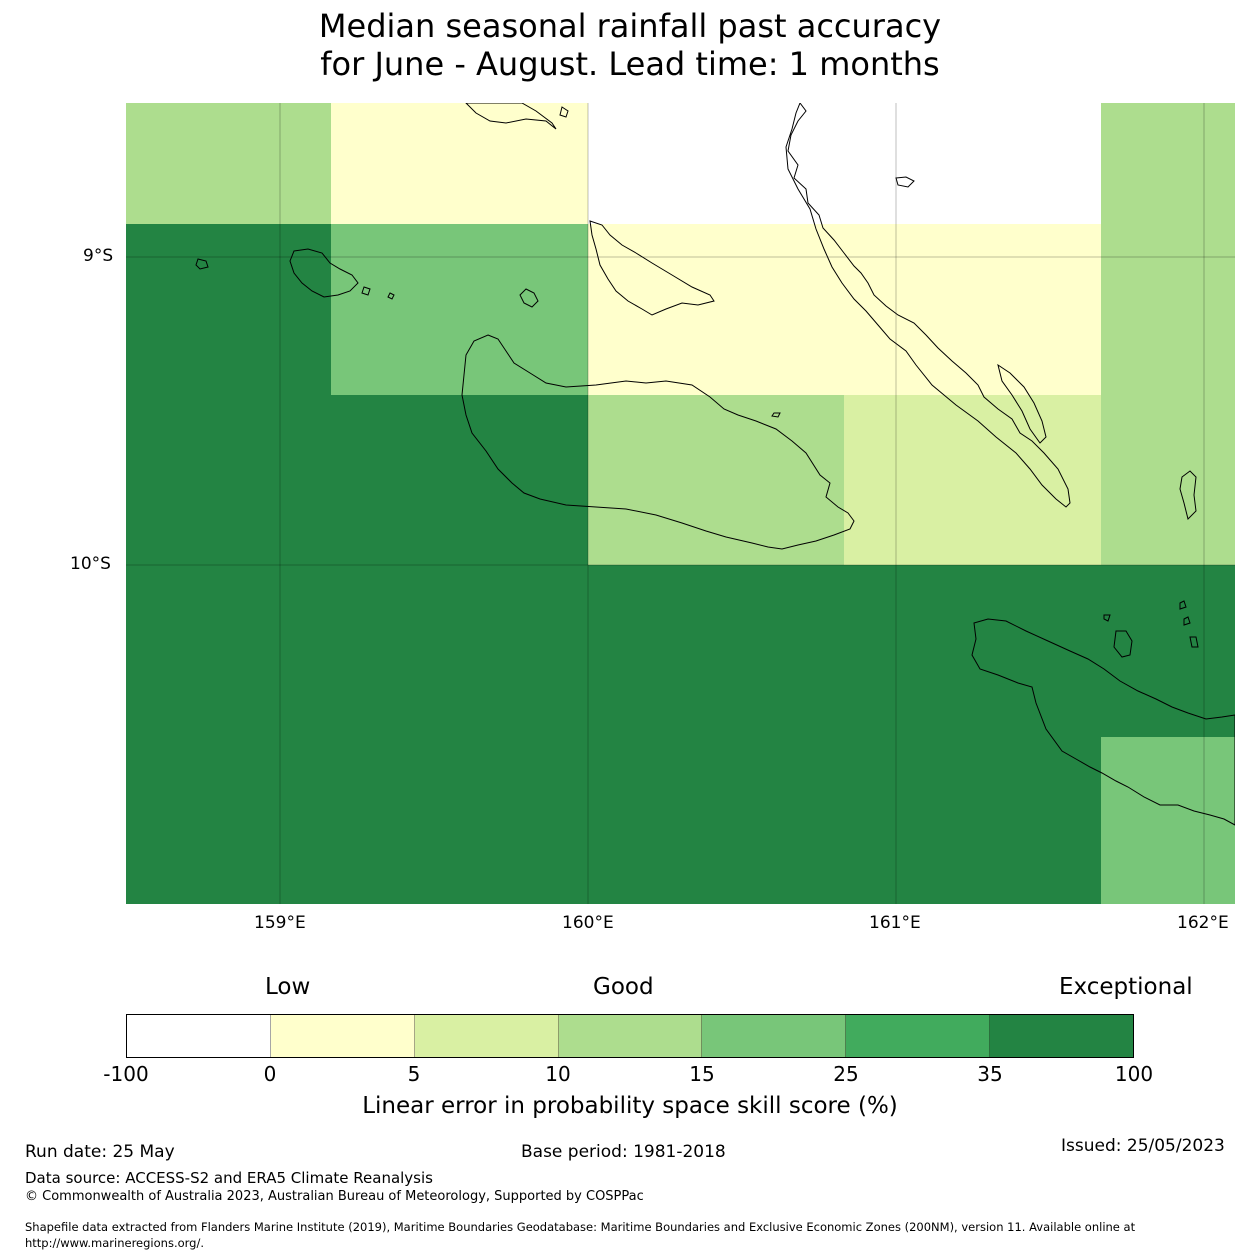 This screenshot has width=1260, height=1260. I want to click on coastline-santa-isabel, so click(928, 305).